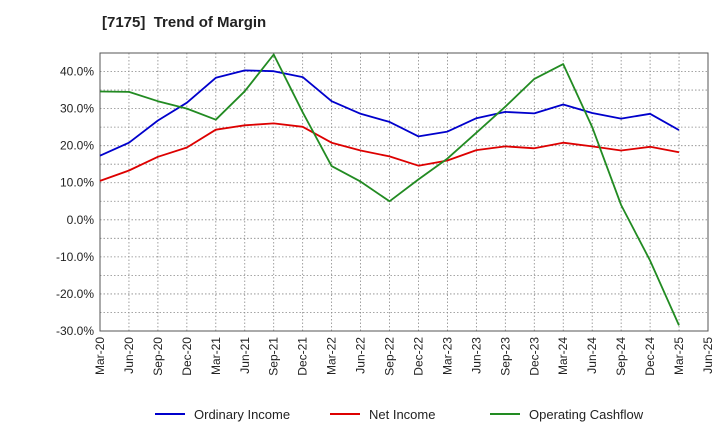  What do you see at coordinates (534, 356) in the screenshot?
I see `x-tick-label: Dec-23` at bounding box center [534, 356].